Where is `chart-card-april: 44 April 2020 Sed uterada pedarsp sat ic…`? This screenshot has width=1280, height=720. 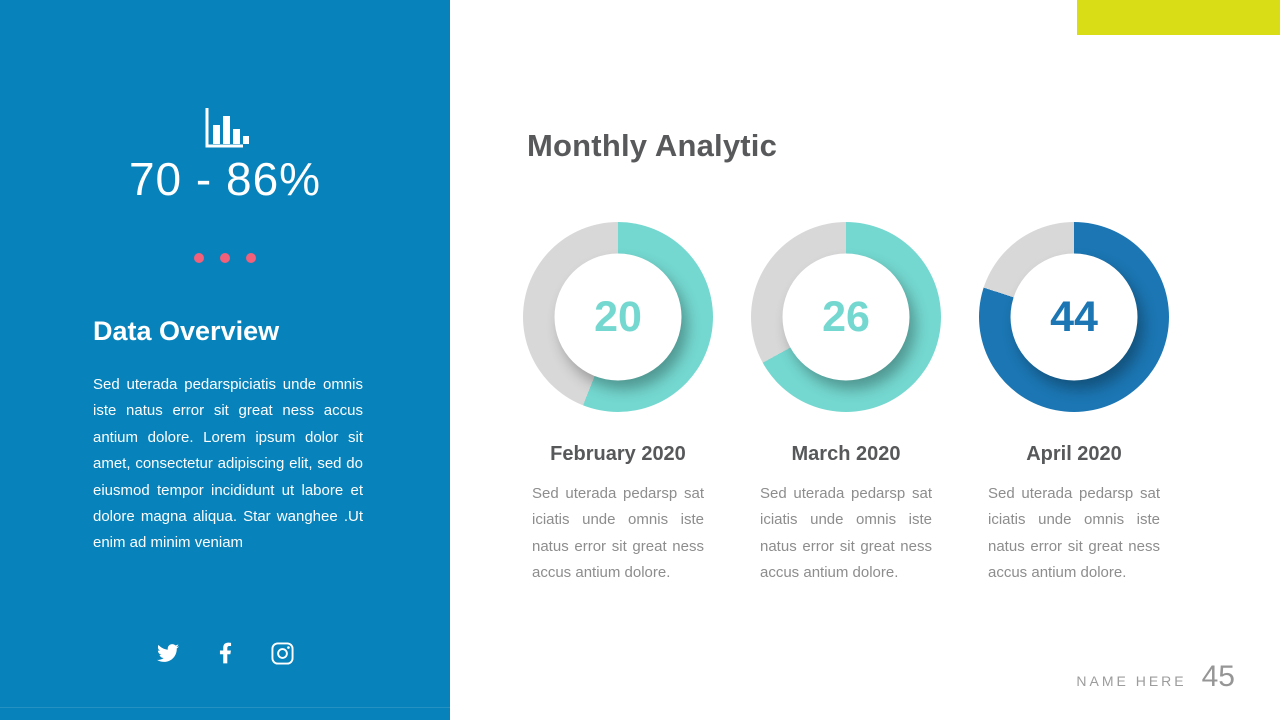 chart-card-april: 44 April 2020 Sed uterada pedarsp sat ic… is located at coordinates (1074, 404).